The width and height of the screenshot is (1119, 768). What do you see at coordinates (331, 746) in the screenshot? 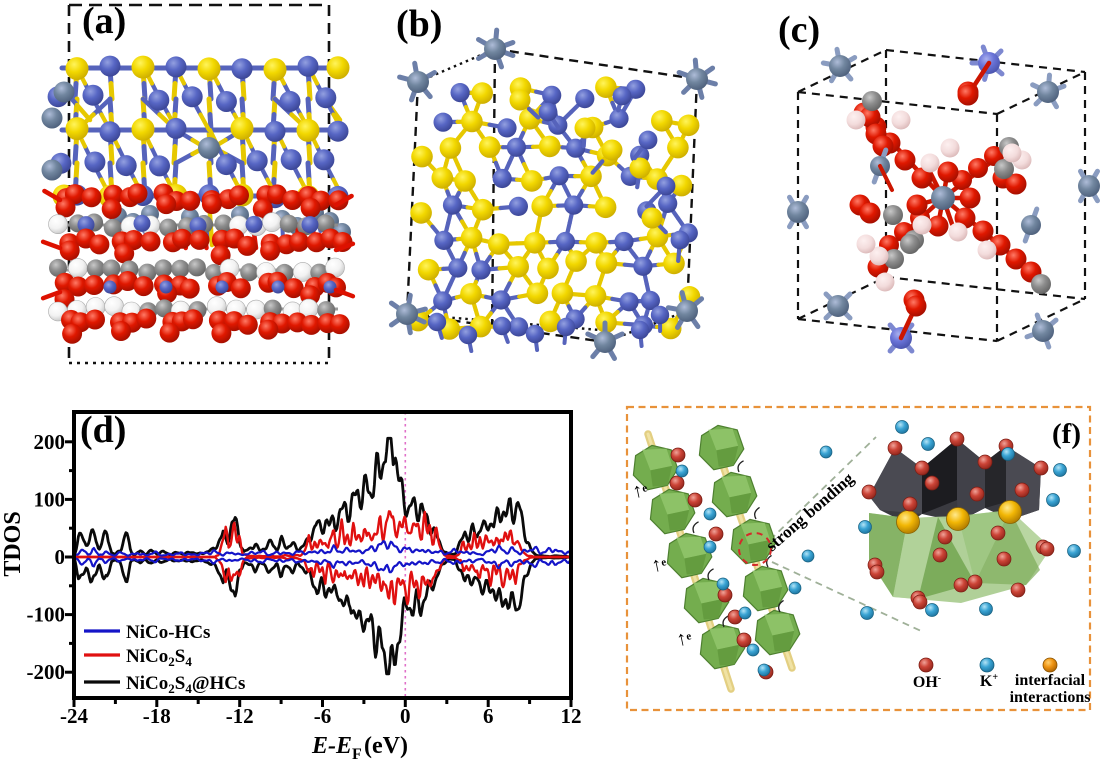
I see `svg-text: E-E` at bounding box center [331, 746].